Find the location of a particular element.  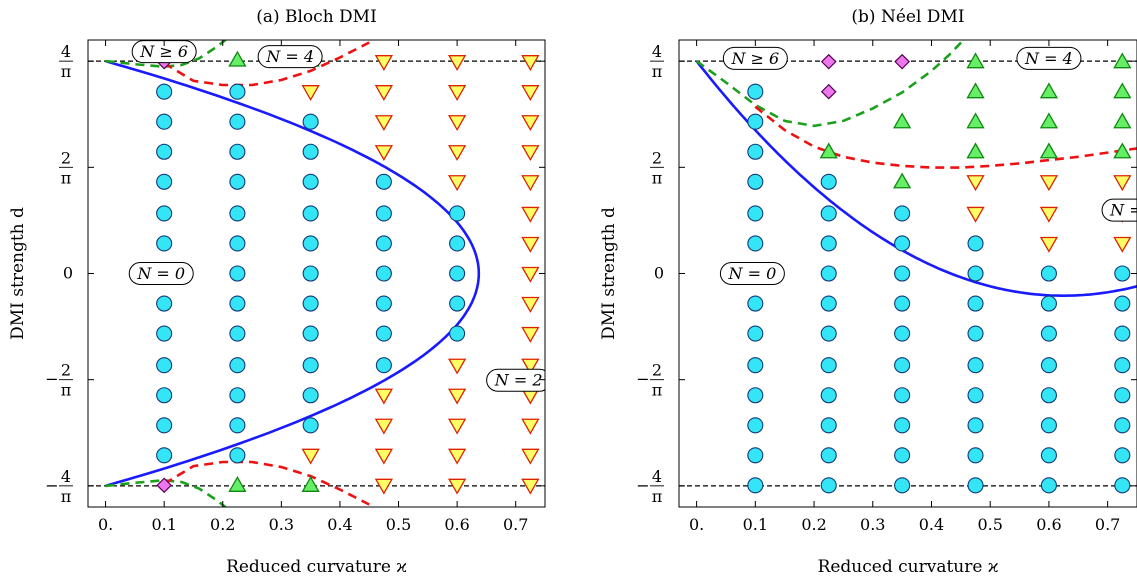

x-tick-label: 0.7 is located at coordinates (1107, 524).